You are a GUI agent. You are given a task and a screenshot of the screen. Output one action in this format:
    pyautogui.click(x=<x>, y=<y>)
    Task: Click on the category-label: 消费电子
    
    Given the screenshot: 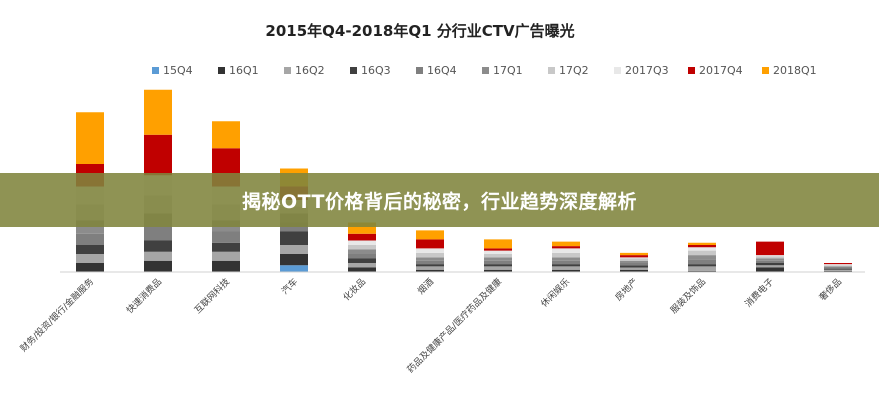 What is the action you would take?
    pyautogui.click(x=759, y=293)
    